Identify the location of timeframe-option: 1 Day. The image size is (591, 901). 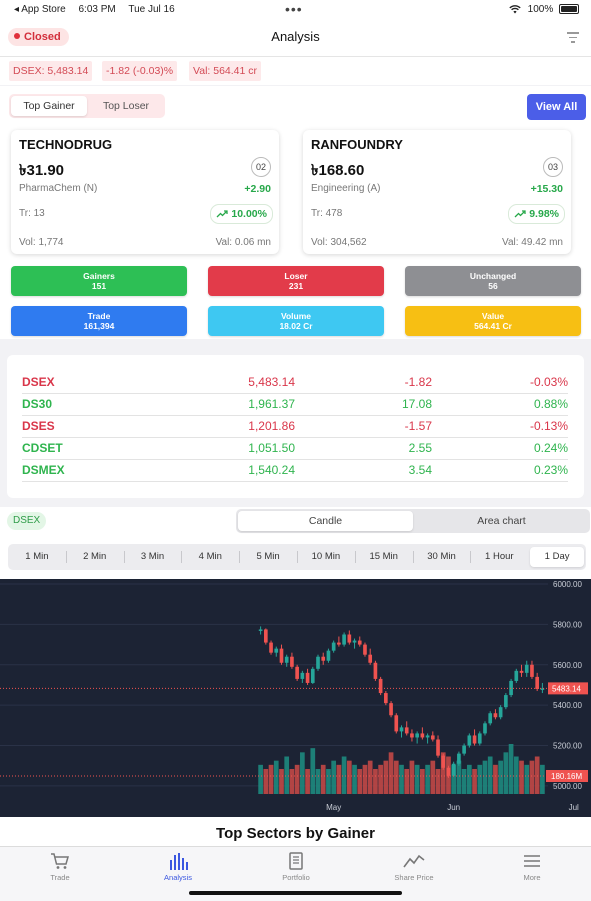
(557, 557).